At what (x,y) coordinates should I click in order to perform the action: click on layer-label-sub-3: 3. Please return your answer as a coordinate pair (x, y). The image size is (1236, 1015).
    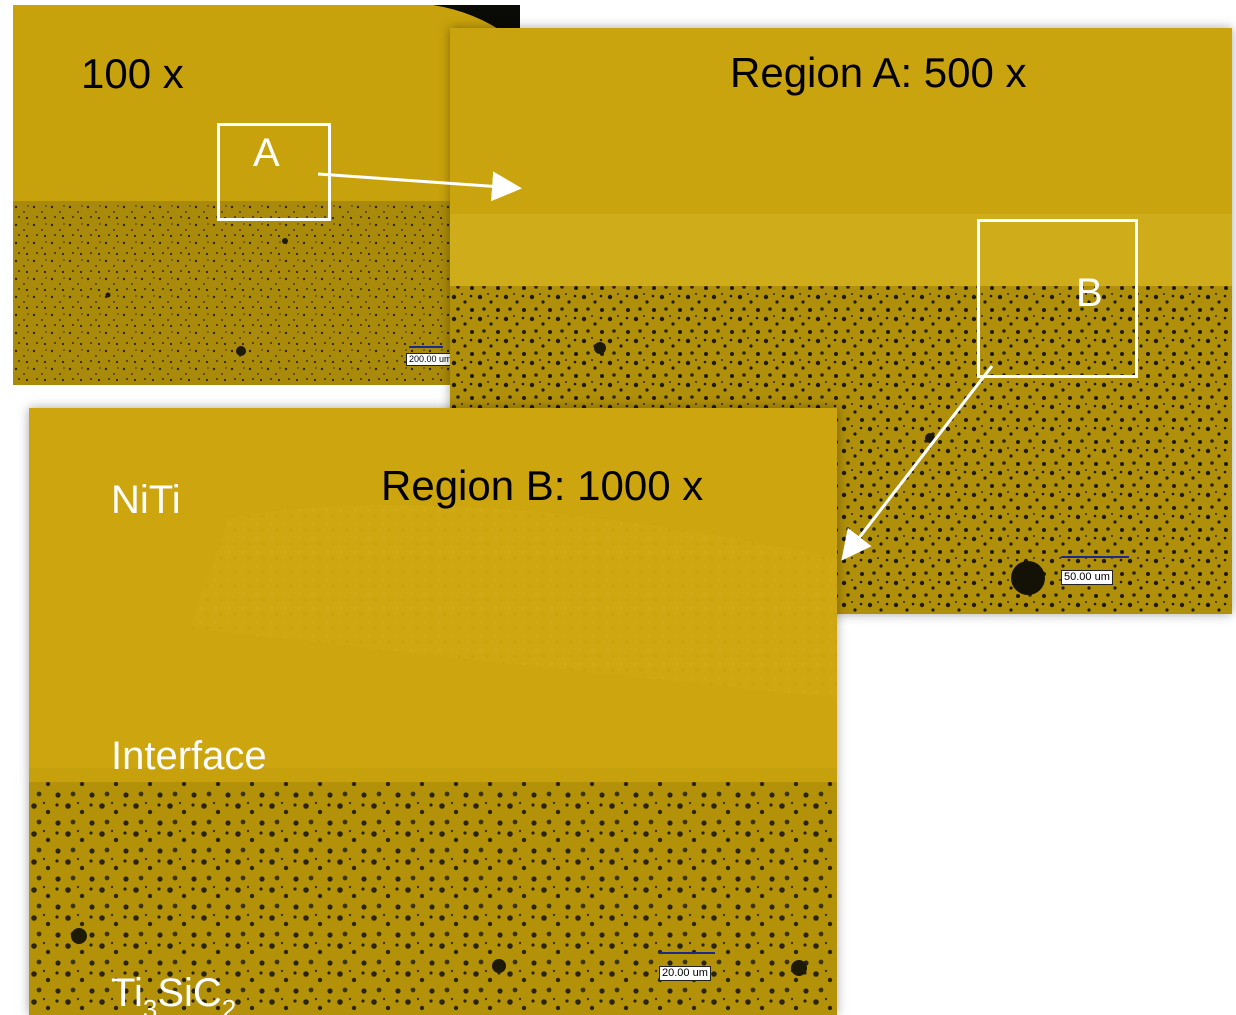
    Looking at the image, I should click on (150, 1004).